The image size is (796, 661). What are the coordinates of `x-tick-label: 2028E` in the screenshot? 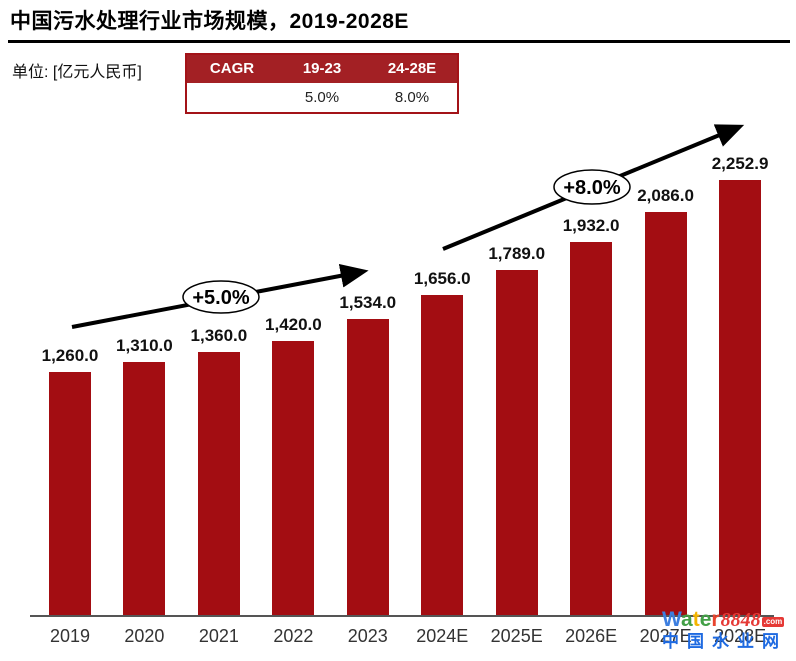 It's located at (740, 636).